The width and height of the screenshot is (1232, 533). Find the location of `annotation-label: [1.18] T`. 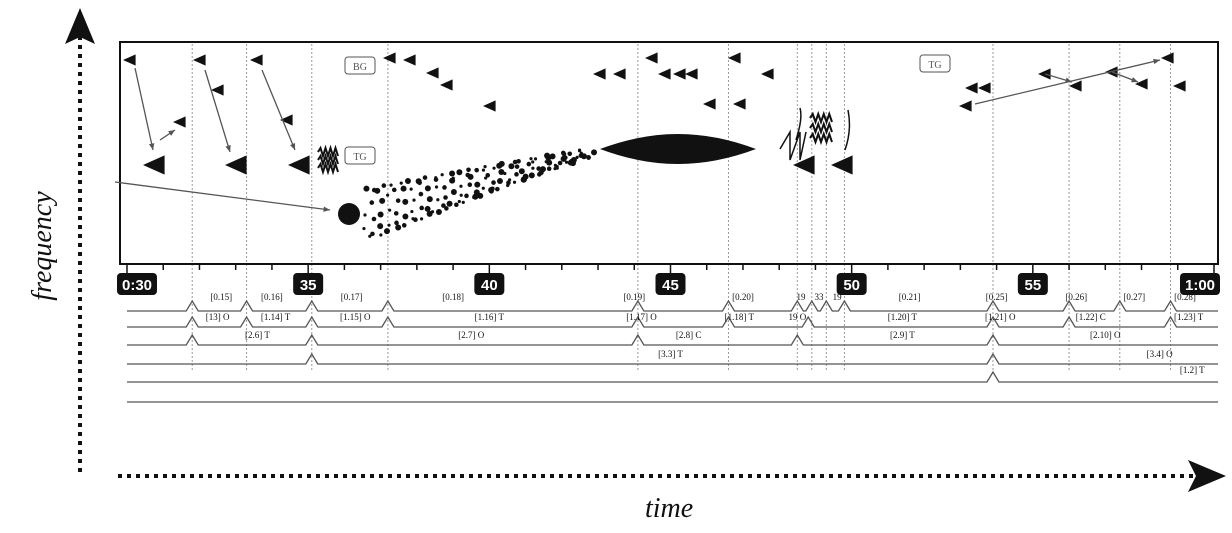

annotation-label: [1.18] T is located at coordinates (740, 317).